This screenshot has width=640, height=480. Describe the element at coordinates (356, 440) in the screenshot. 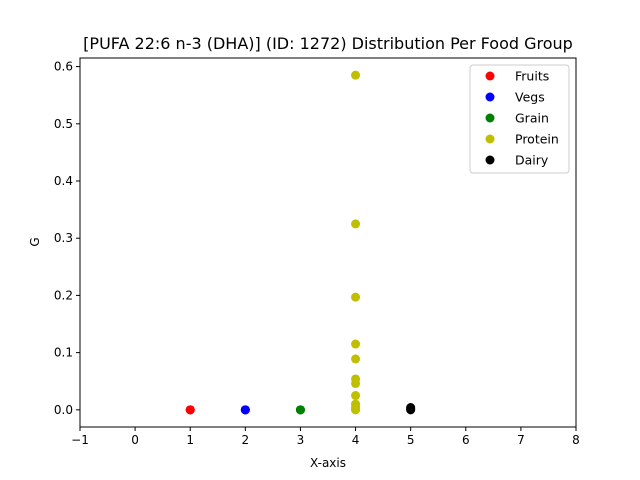

I see `x-tick-label: 4` at that location.